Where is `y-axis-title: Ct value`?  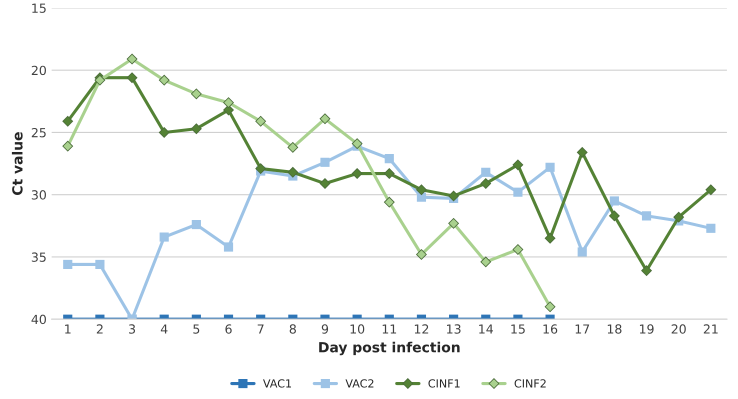 y-axis-title: Ct value is located at coordinates (17, 163).